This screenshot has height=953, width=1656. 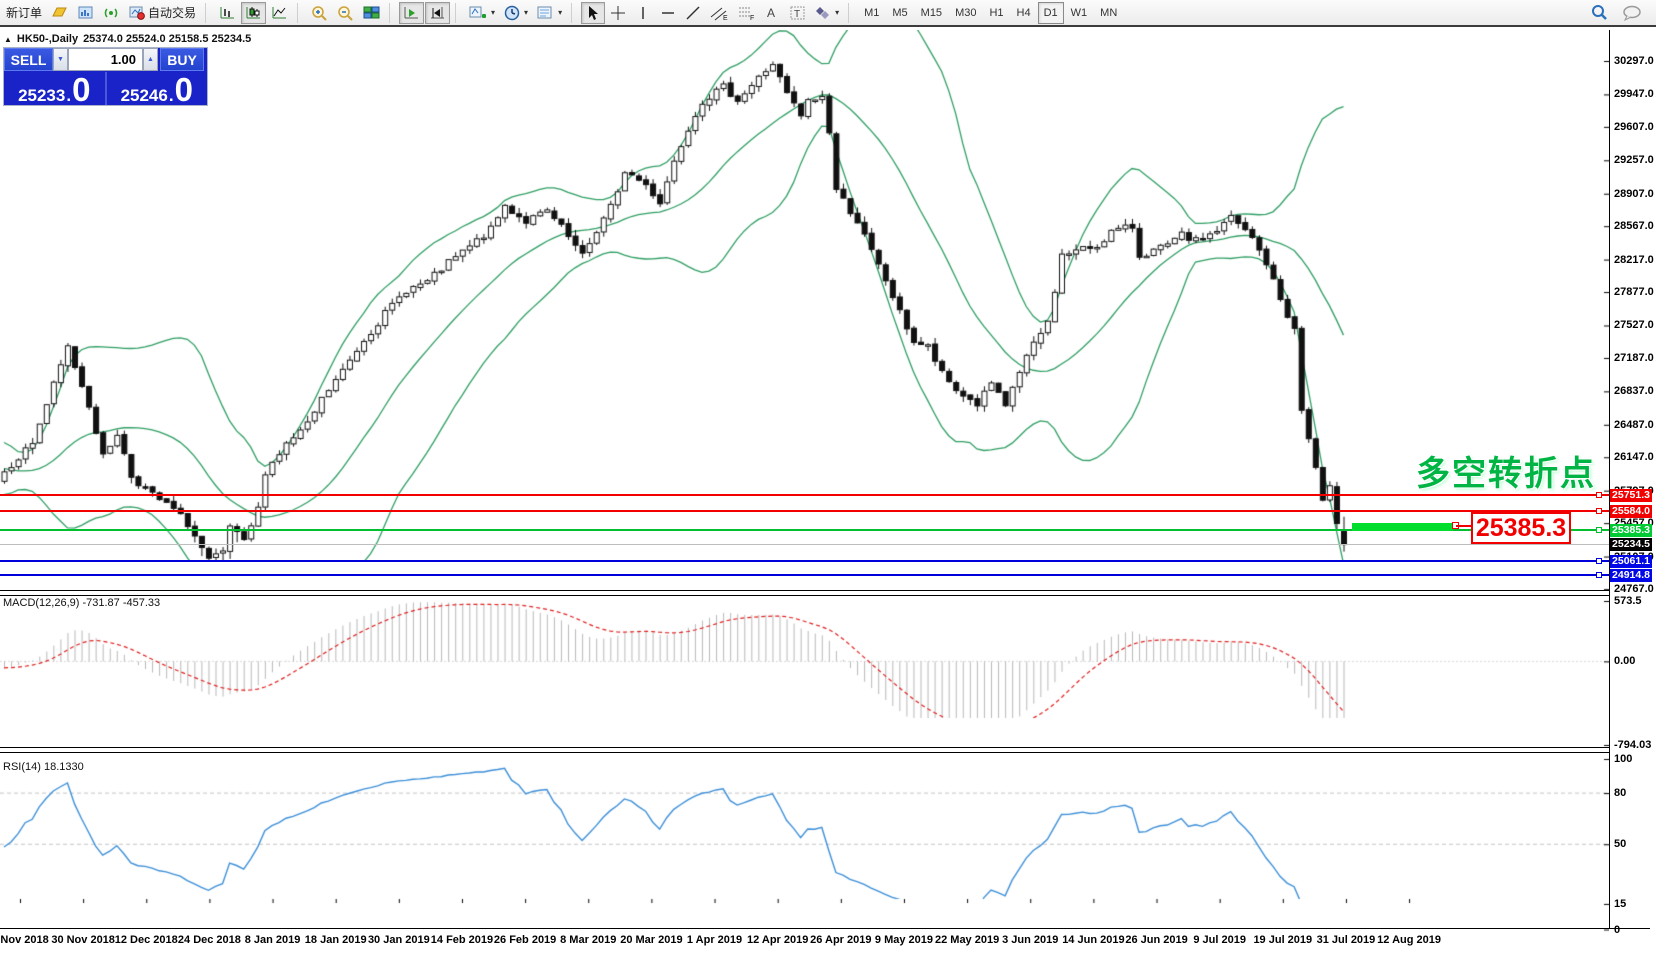 What do you see at coordinates (60, 59) in the screenshot?
I see `volume-decrease-button: ▼` at bounding box center [60, 59].